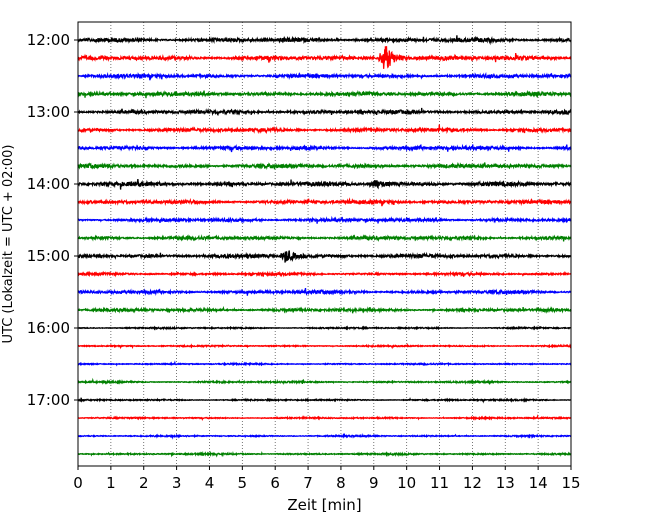 The height and width of the screenshot is (520, 650). I want to click on x-tick-label: 0, so click(78, 483).